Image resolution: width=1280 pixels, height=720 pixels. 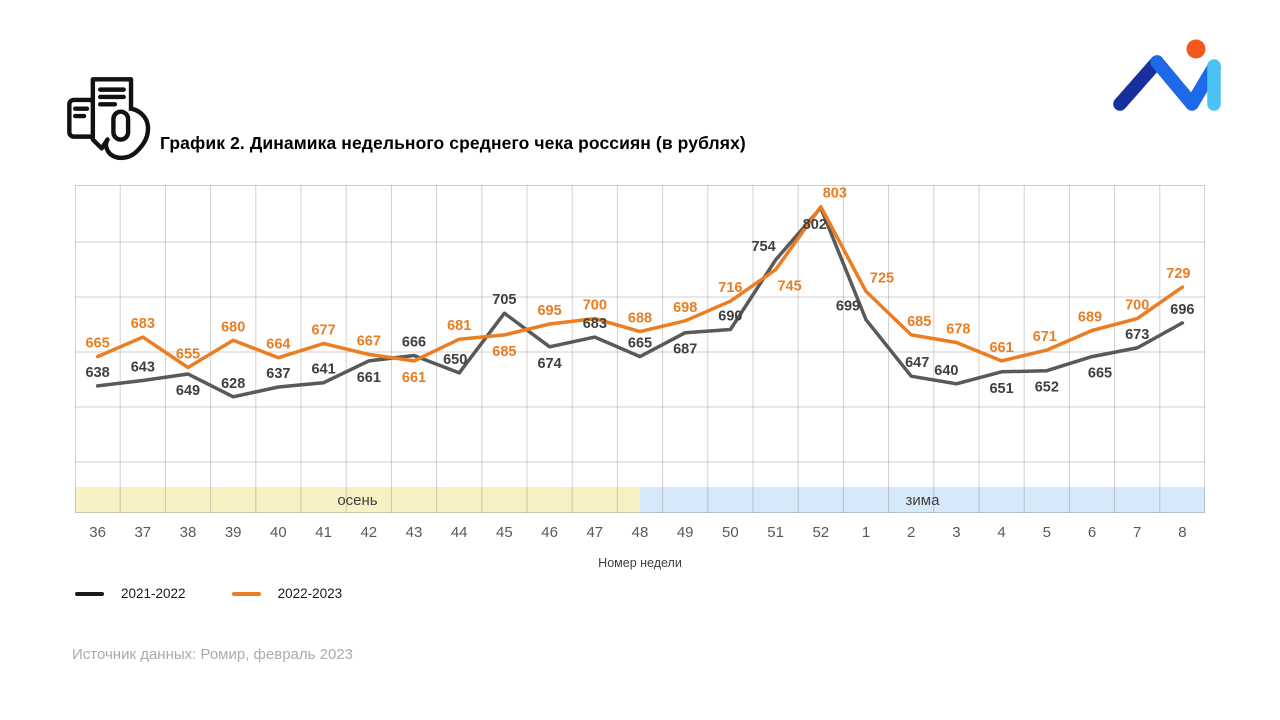 I want to click on brand-logo-svg, so click(x=1167, y=75).